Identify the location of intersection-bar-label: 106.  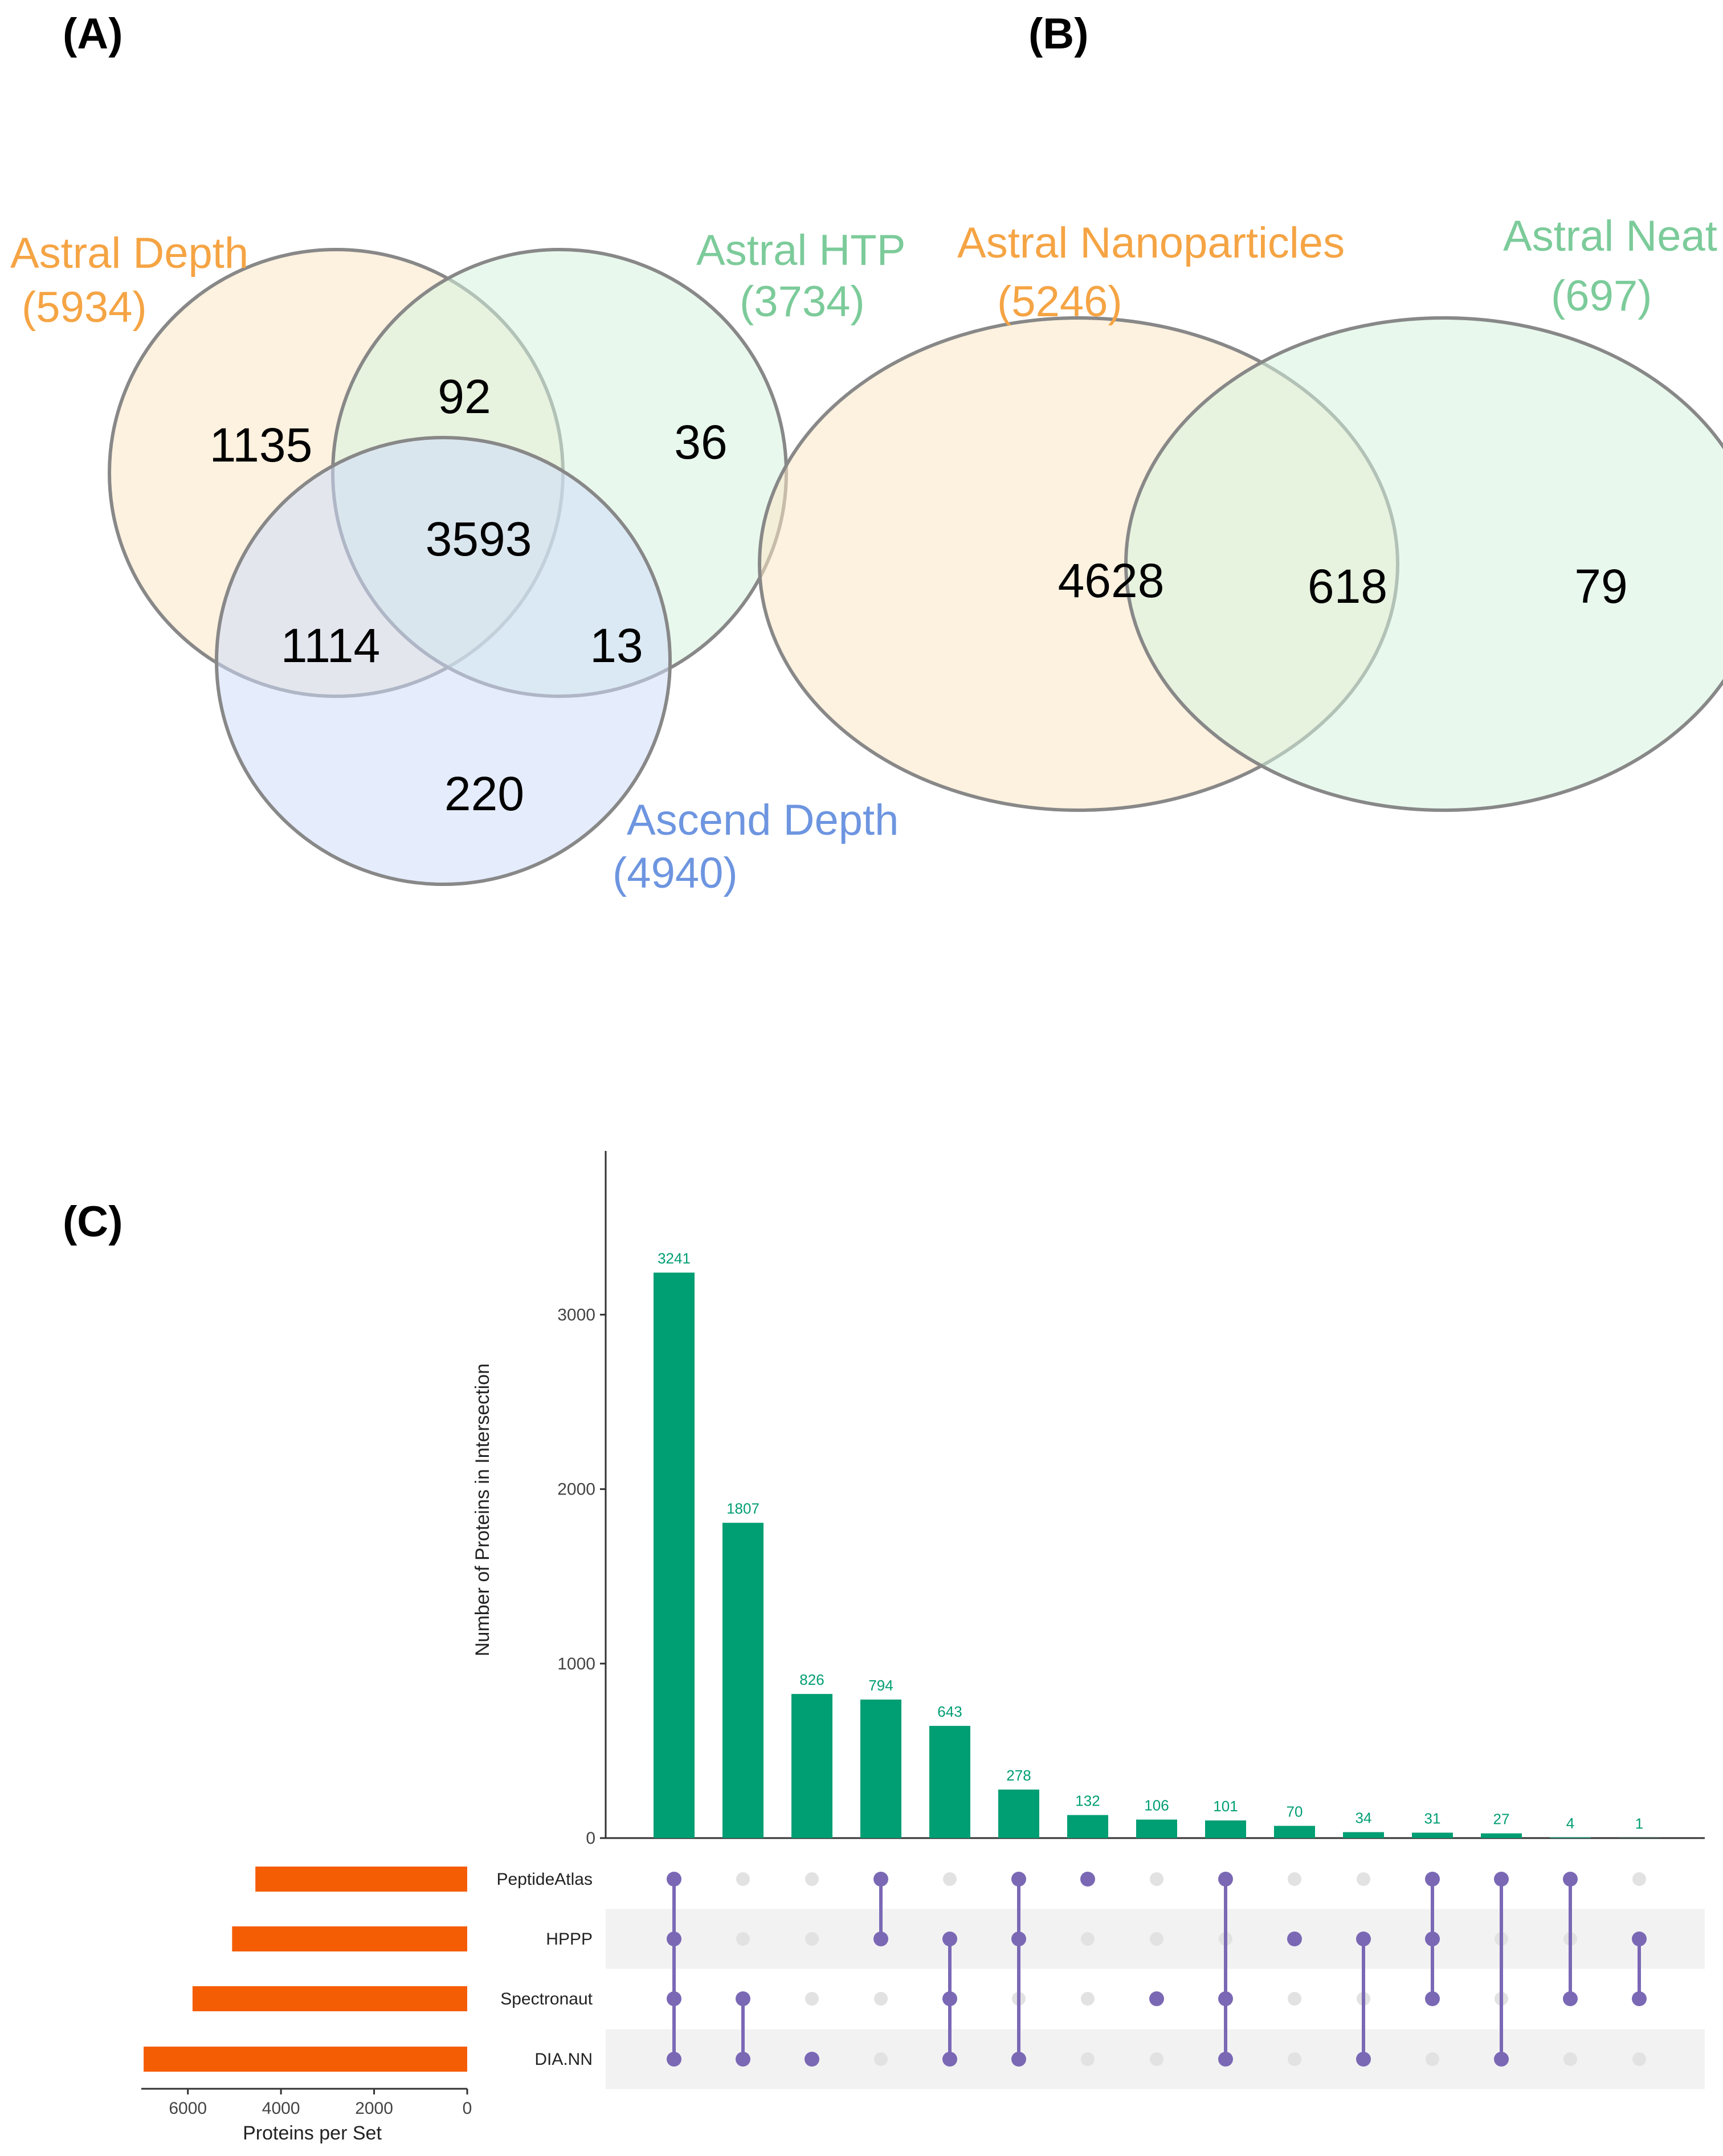
(1156, 1805).